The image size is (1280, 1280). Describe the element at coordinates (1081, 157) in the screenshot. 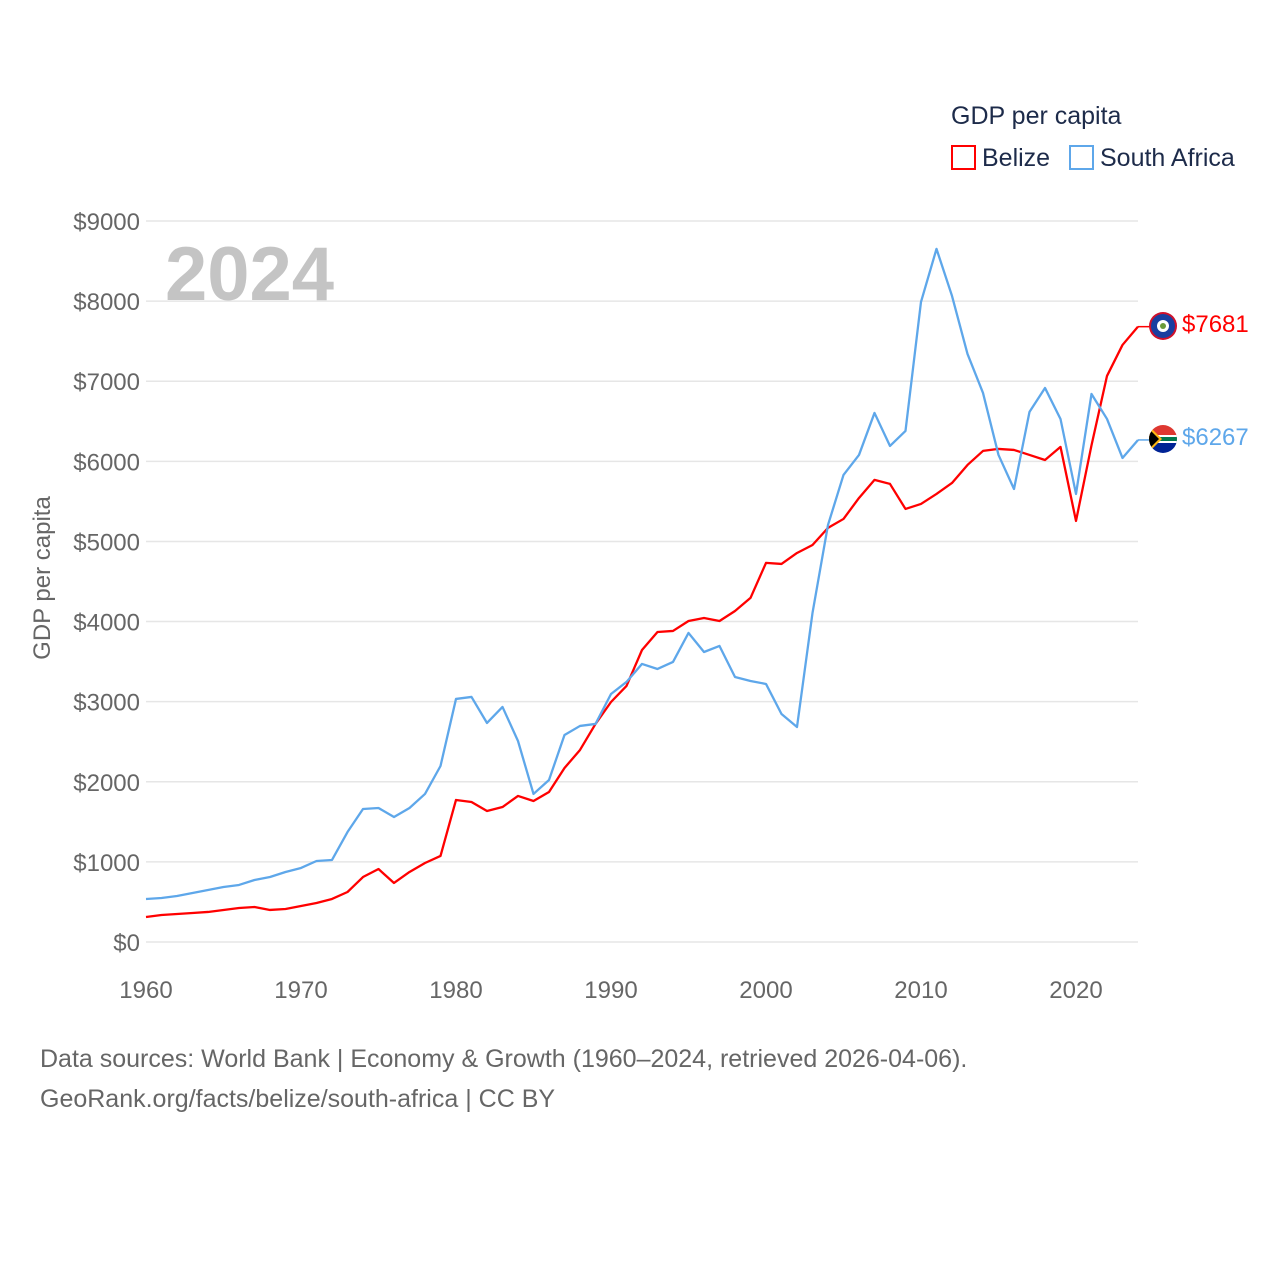

I see `legend-swatch-south-africa` at that location.